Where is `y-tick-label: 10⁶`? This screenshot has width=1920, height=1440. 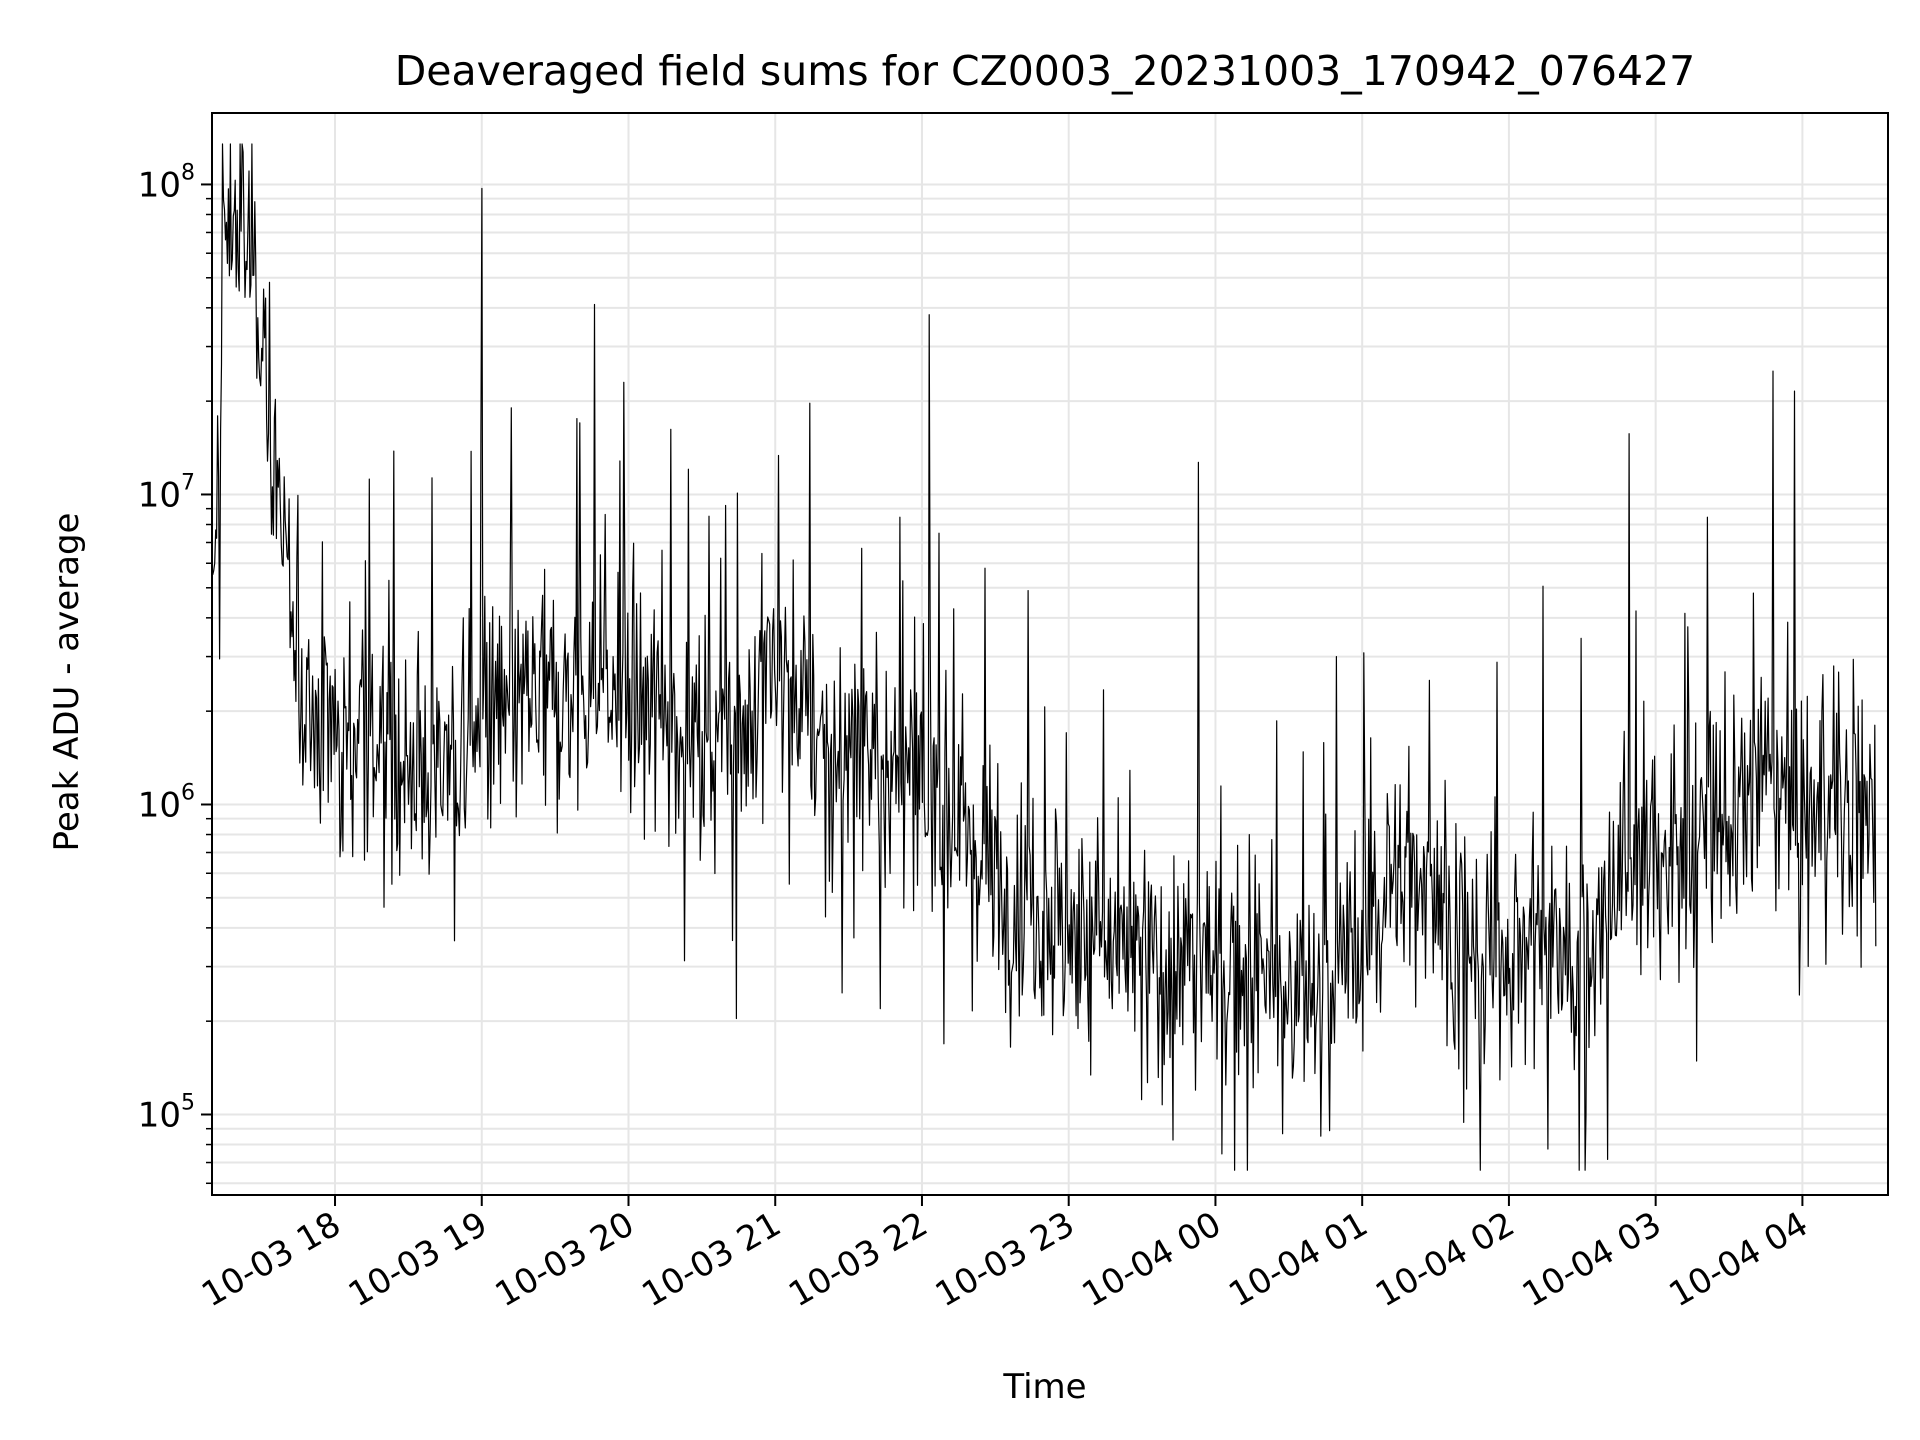
y-tick-label: 10⁶ is located at coordinates (166, 802).